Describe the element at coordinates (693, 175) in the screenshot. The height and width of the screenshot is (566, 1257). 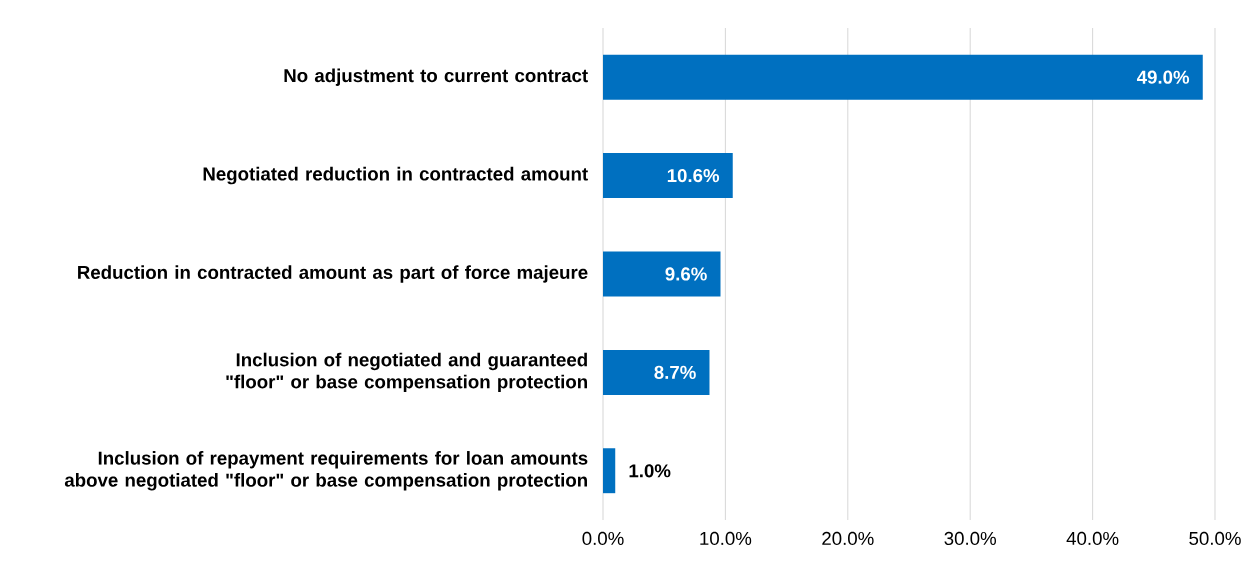
I see `data-label: 10.6%` at that location.